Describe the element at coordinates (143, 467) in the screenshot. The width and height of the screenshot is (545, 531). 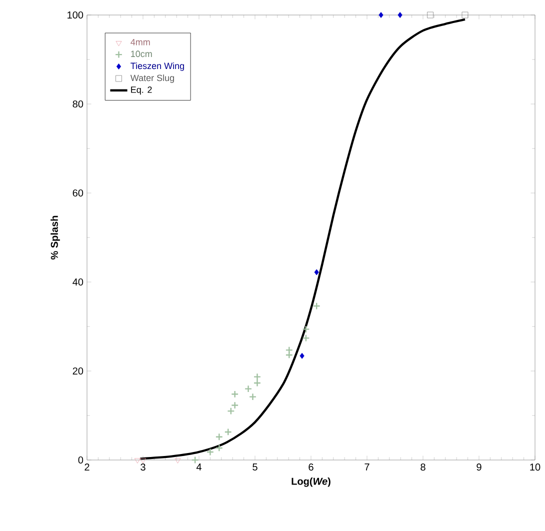
I see `x-tick-label: 3` at that location.